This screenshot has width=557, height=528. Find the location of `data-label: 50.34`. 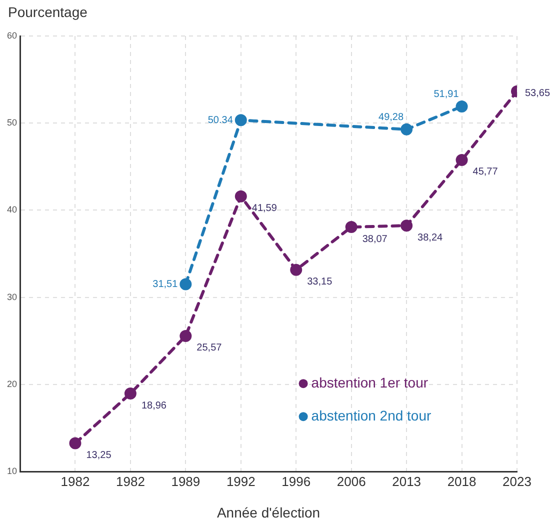

data-label: 50.34 is located at coordinates (221, 120).